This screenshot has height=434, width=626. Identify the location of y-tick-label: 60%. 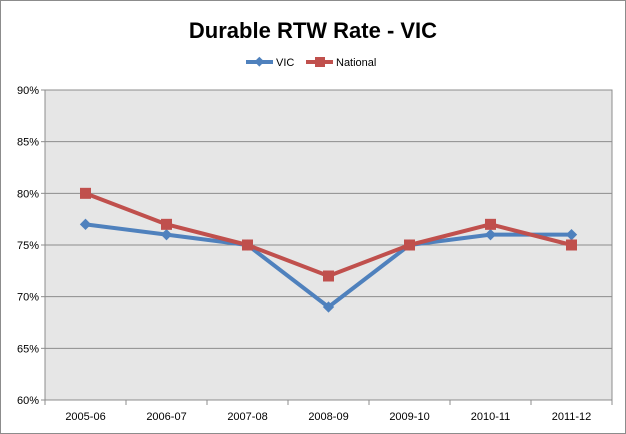
(28, 401).